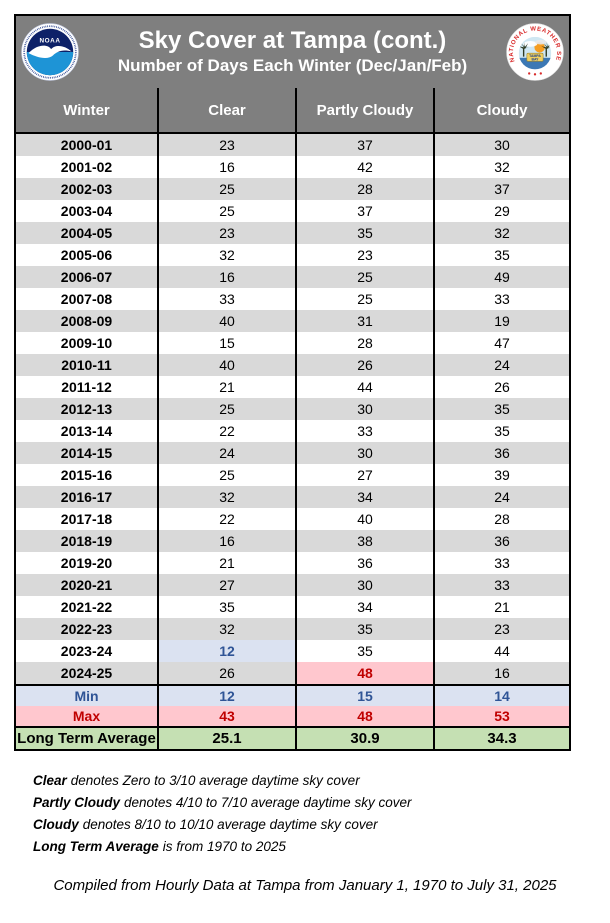  I want to click on winter-cell: 2024-25, so click(86, 673).